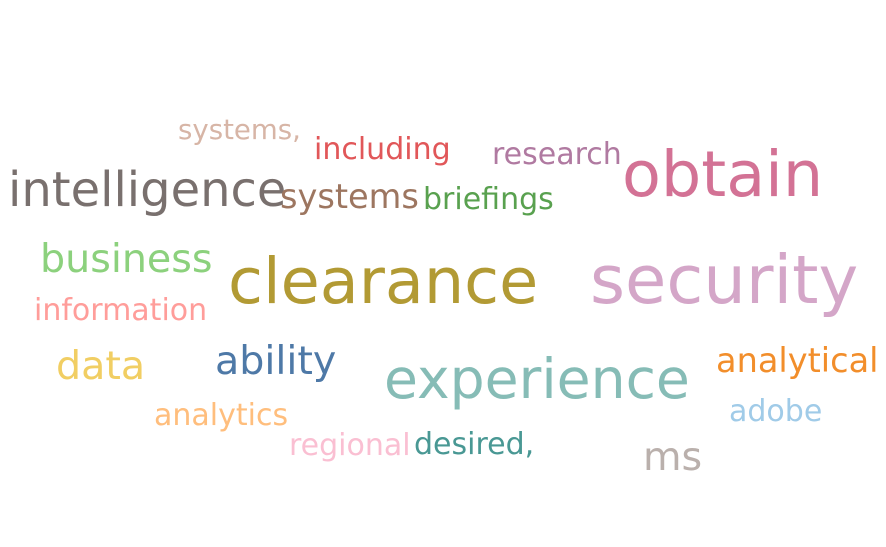 The width and height of the screenshot is (886, 547). Describe the element at coordinates (147, 190) in the screenshot. I see `word-intelligence: intelligence` at that location.